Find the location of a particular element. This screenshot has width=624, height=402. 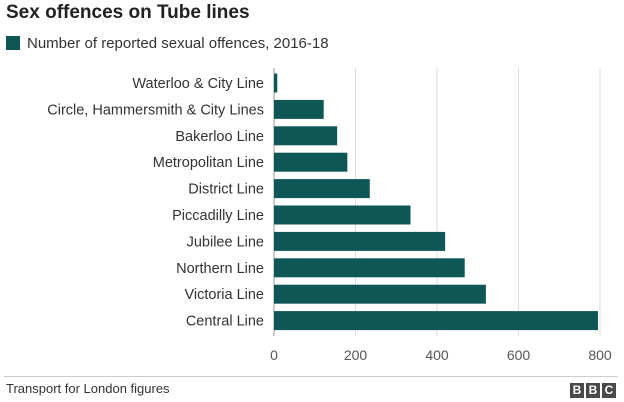

category-label: Circle, Hammersmith & City Lines is located at coordinates (155, 110).